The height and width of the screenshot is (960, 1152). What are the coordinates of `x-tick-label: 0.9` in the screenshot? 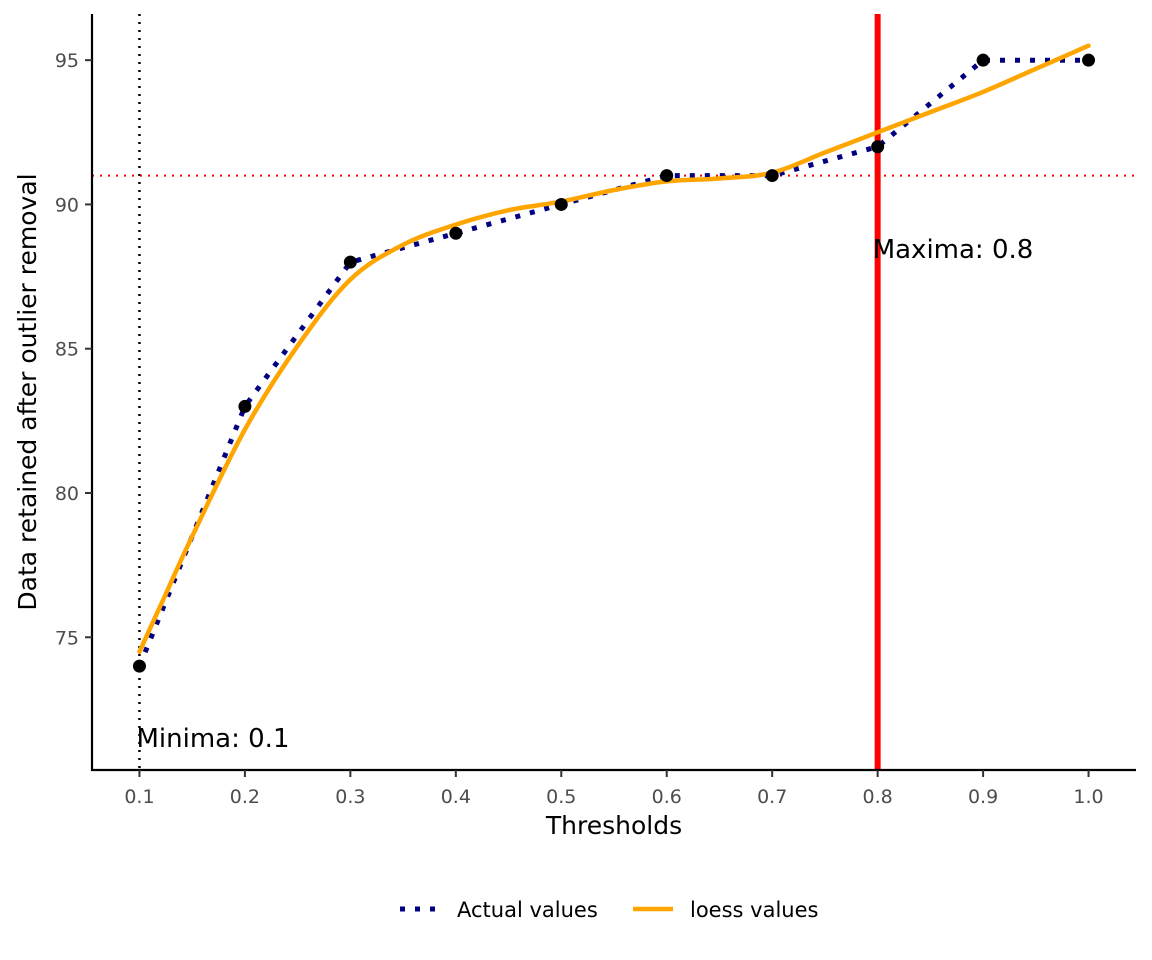 It's located at (983, 797).